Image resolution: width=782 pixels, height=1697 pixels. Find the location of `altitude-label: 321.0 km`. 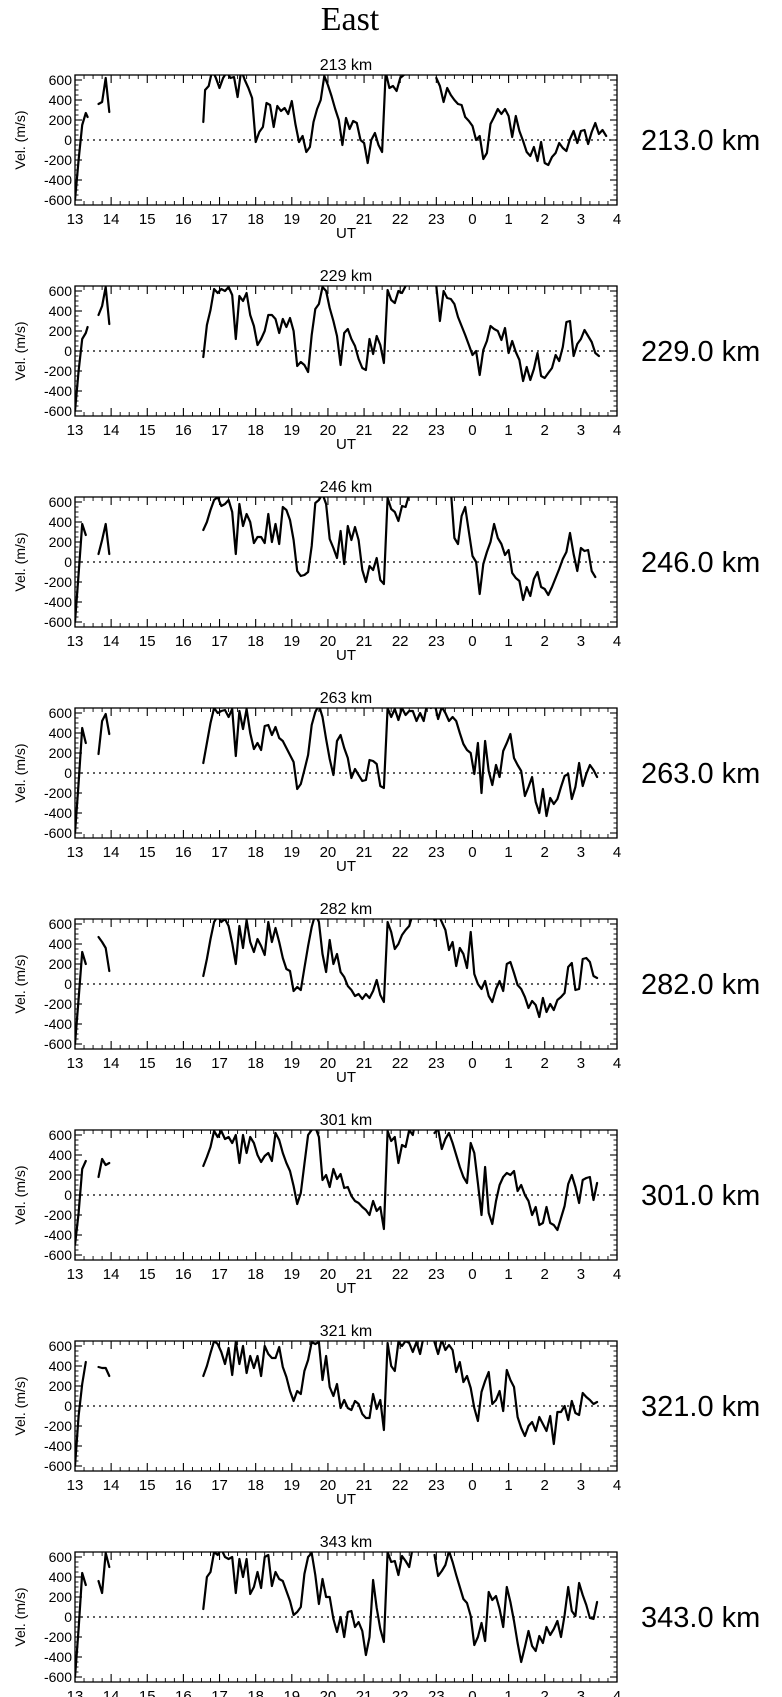

altitude-label: 321.0 km is located at coordinates (700, 1407).